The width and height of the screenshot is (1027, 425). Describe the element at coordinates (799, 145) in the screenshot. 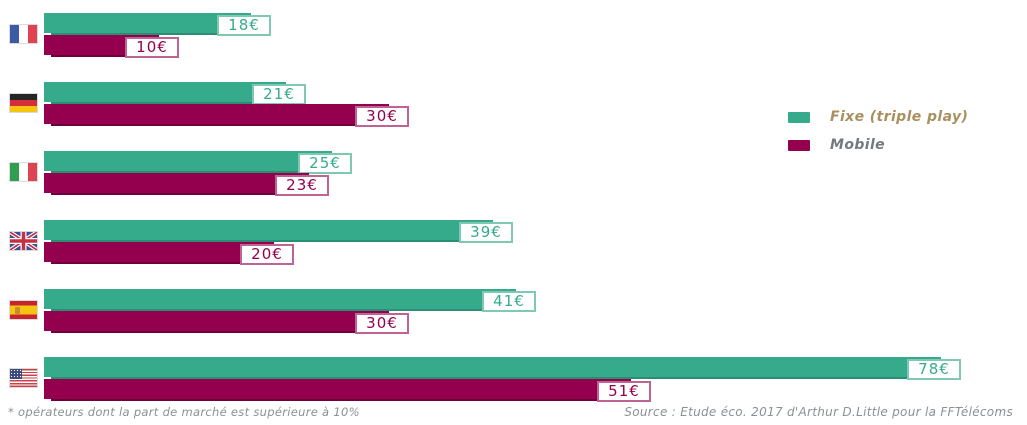

I see `mobile-swatch-icon` at that location.